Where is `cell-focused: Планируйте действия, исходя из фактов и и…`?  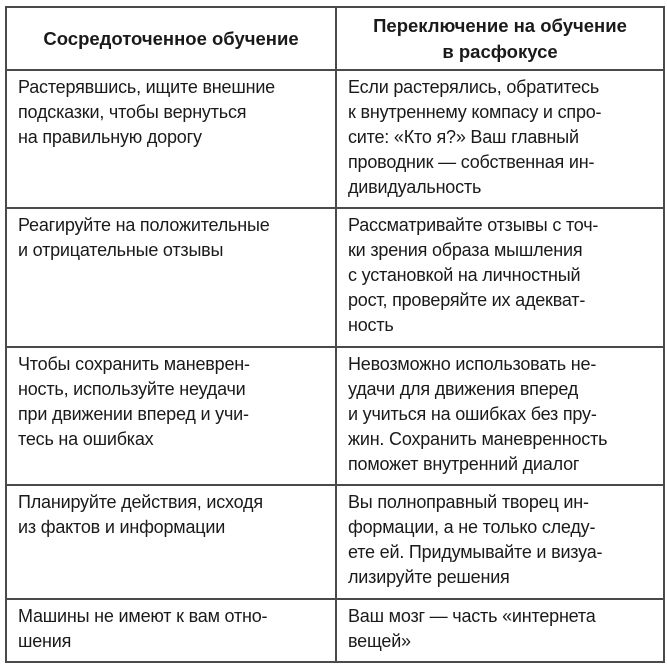
cell-focused: Планируйте действия, исходя из фактов и и… is located at coordinates (171, 542).